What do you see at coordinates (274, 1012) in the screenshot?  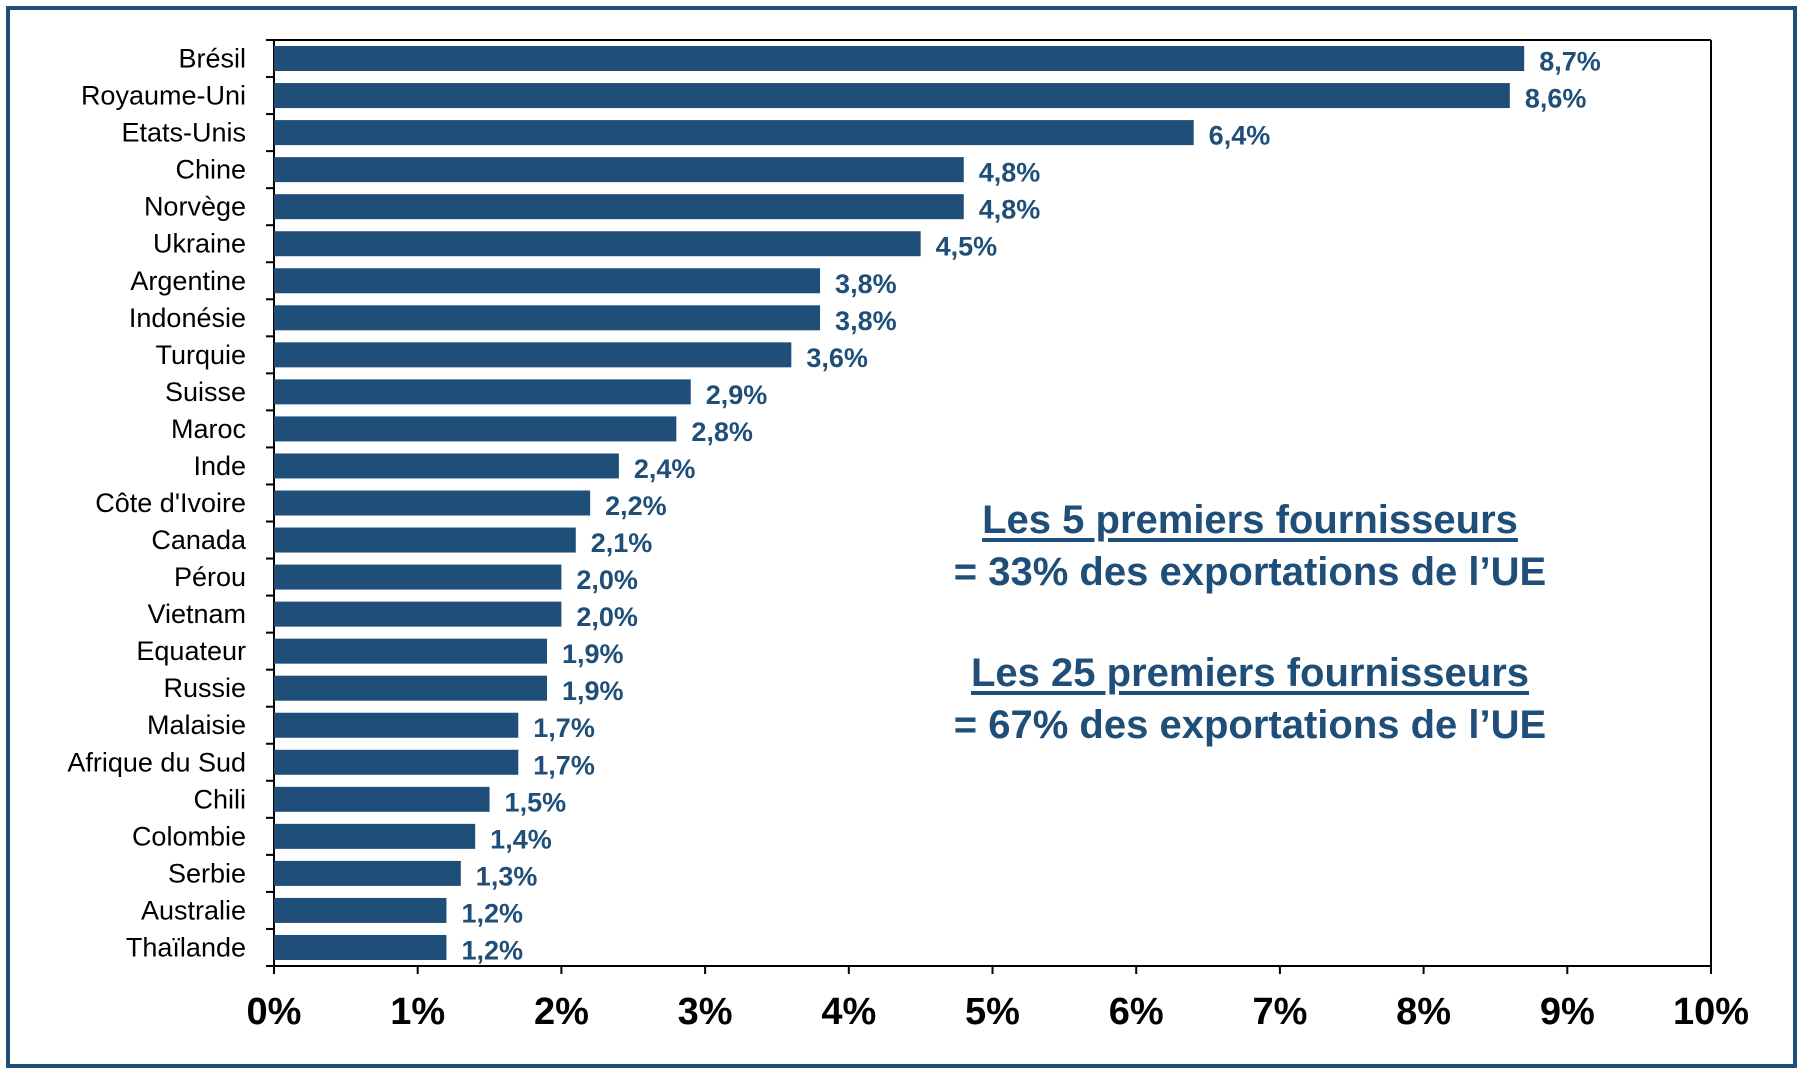 I see `x-tick-label: 0%` at bounding box center [274, 1012].